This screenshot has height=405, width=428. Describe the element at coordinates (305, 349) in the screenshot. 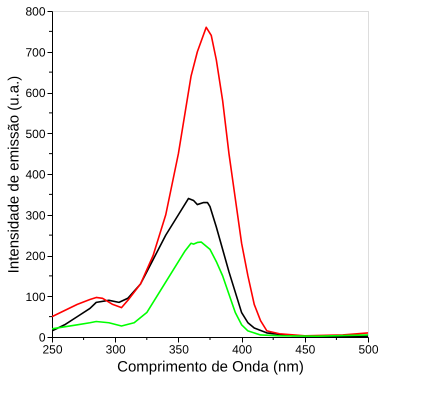

I see `x-tick-label: 450` at that location.